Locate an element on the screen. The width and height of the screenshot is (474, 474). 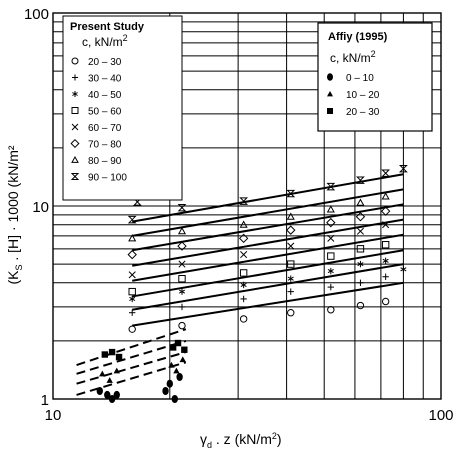
legend-item-label: 90 – 100 is located at coordinates (107, 178).